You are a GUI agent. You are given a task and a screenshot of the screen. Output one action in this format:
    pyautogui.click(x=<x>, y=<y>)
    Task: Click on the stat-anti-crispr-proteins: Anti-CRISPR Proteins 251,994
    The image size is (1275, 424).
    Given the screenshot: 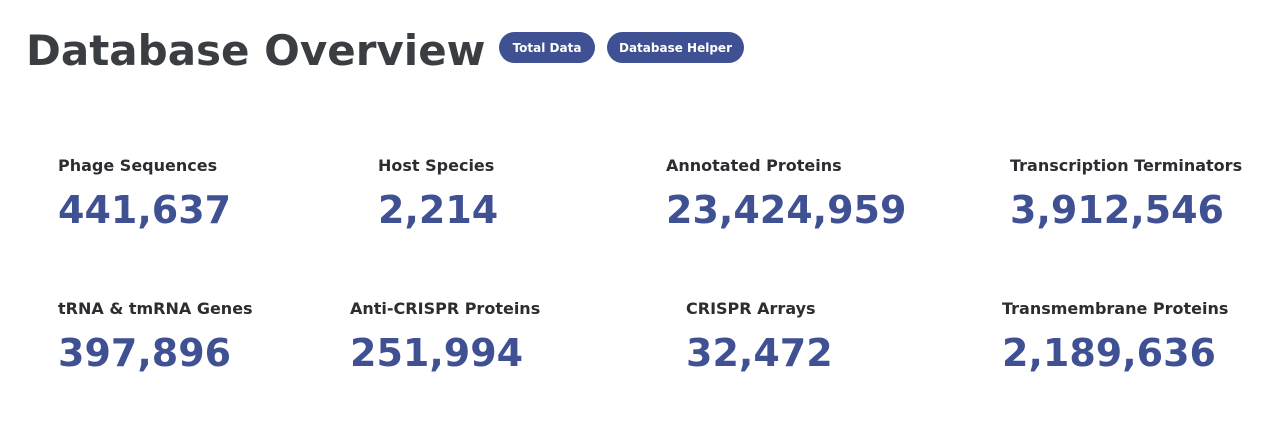 What is the action you would take?
    pyautogui.click(x=445, y=337)
    